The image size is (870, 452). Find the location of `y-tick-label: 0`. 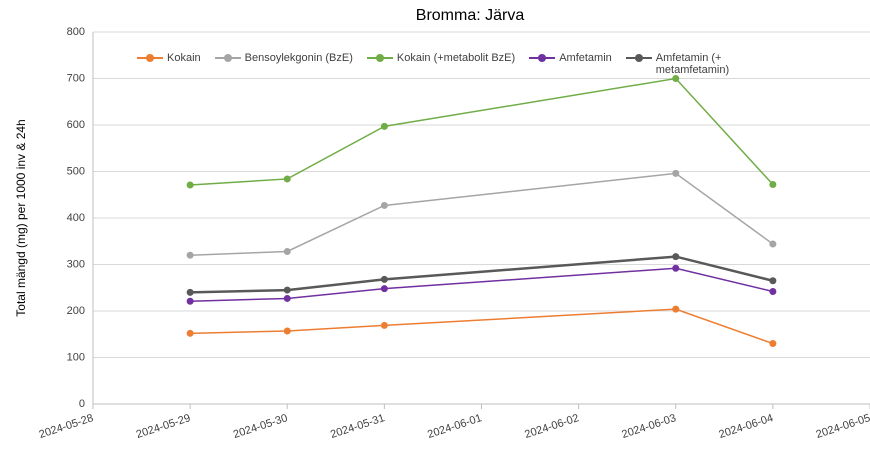

y-tick-label: 0 is located at coordinates (82, 404).